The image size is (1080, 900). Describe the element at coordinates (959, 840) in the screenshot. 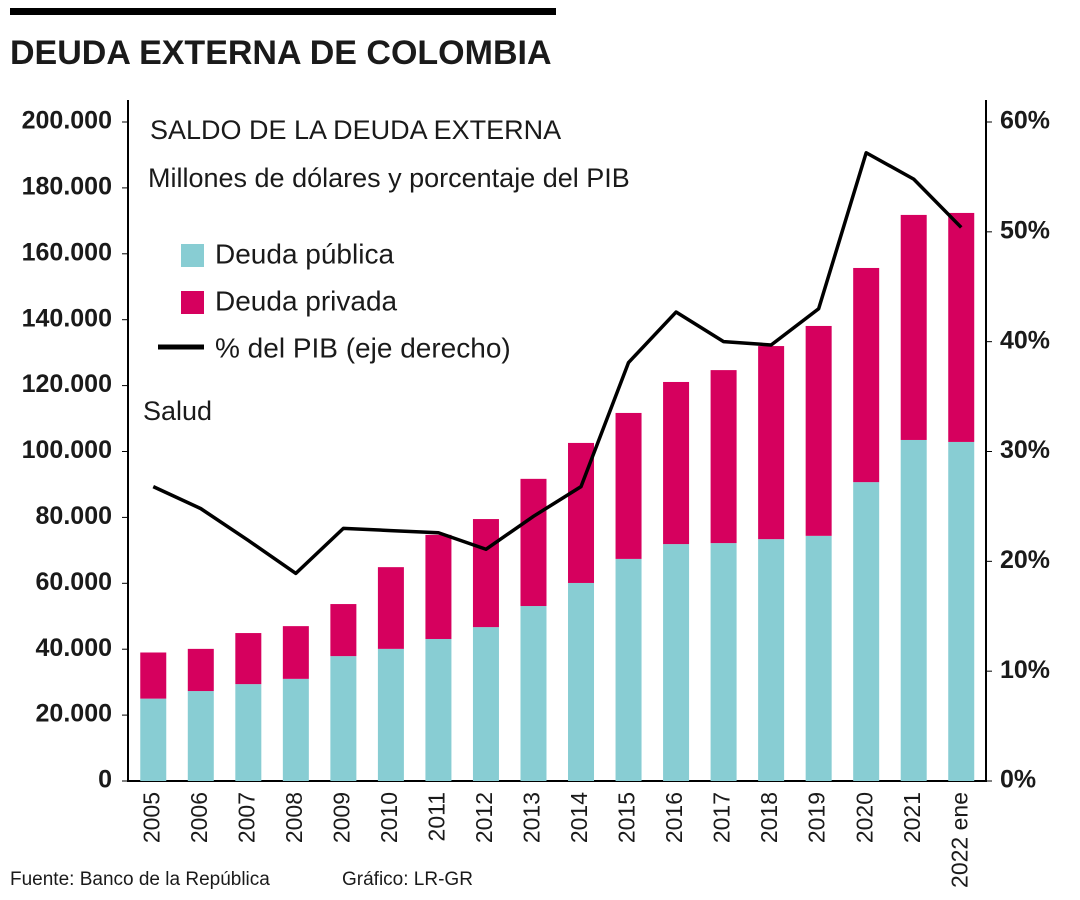

I see `x-tick-label: 2022 ene` at that location.